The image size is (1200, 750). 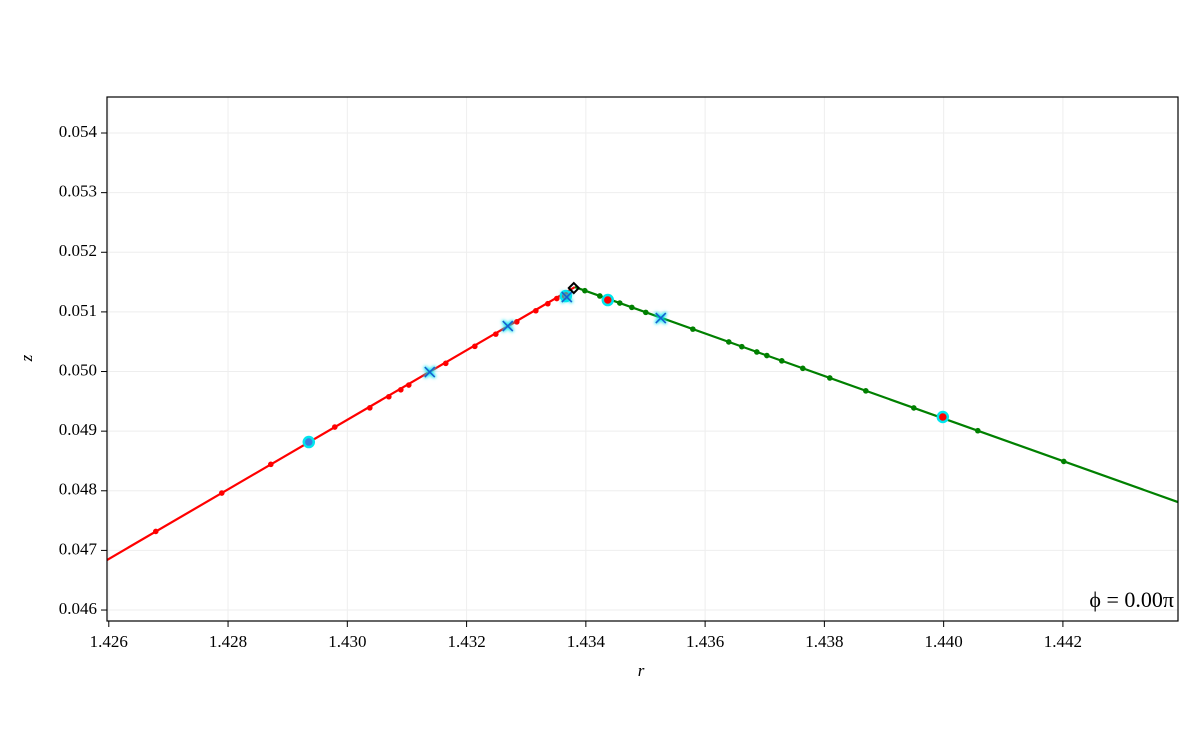 What do you see at coordinates (347, 641) in the screenshot?
I see `x-tick-label: 1.430` at bounding box center [347, 641].